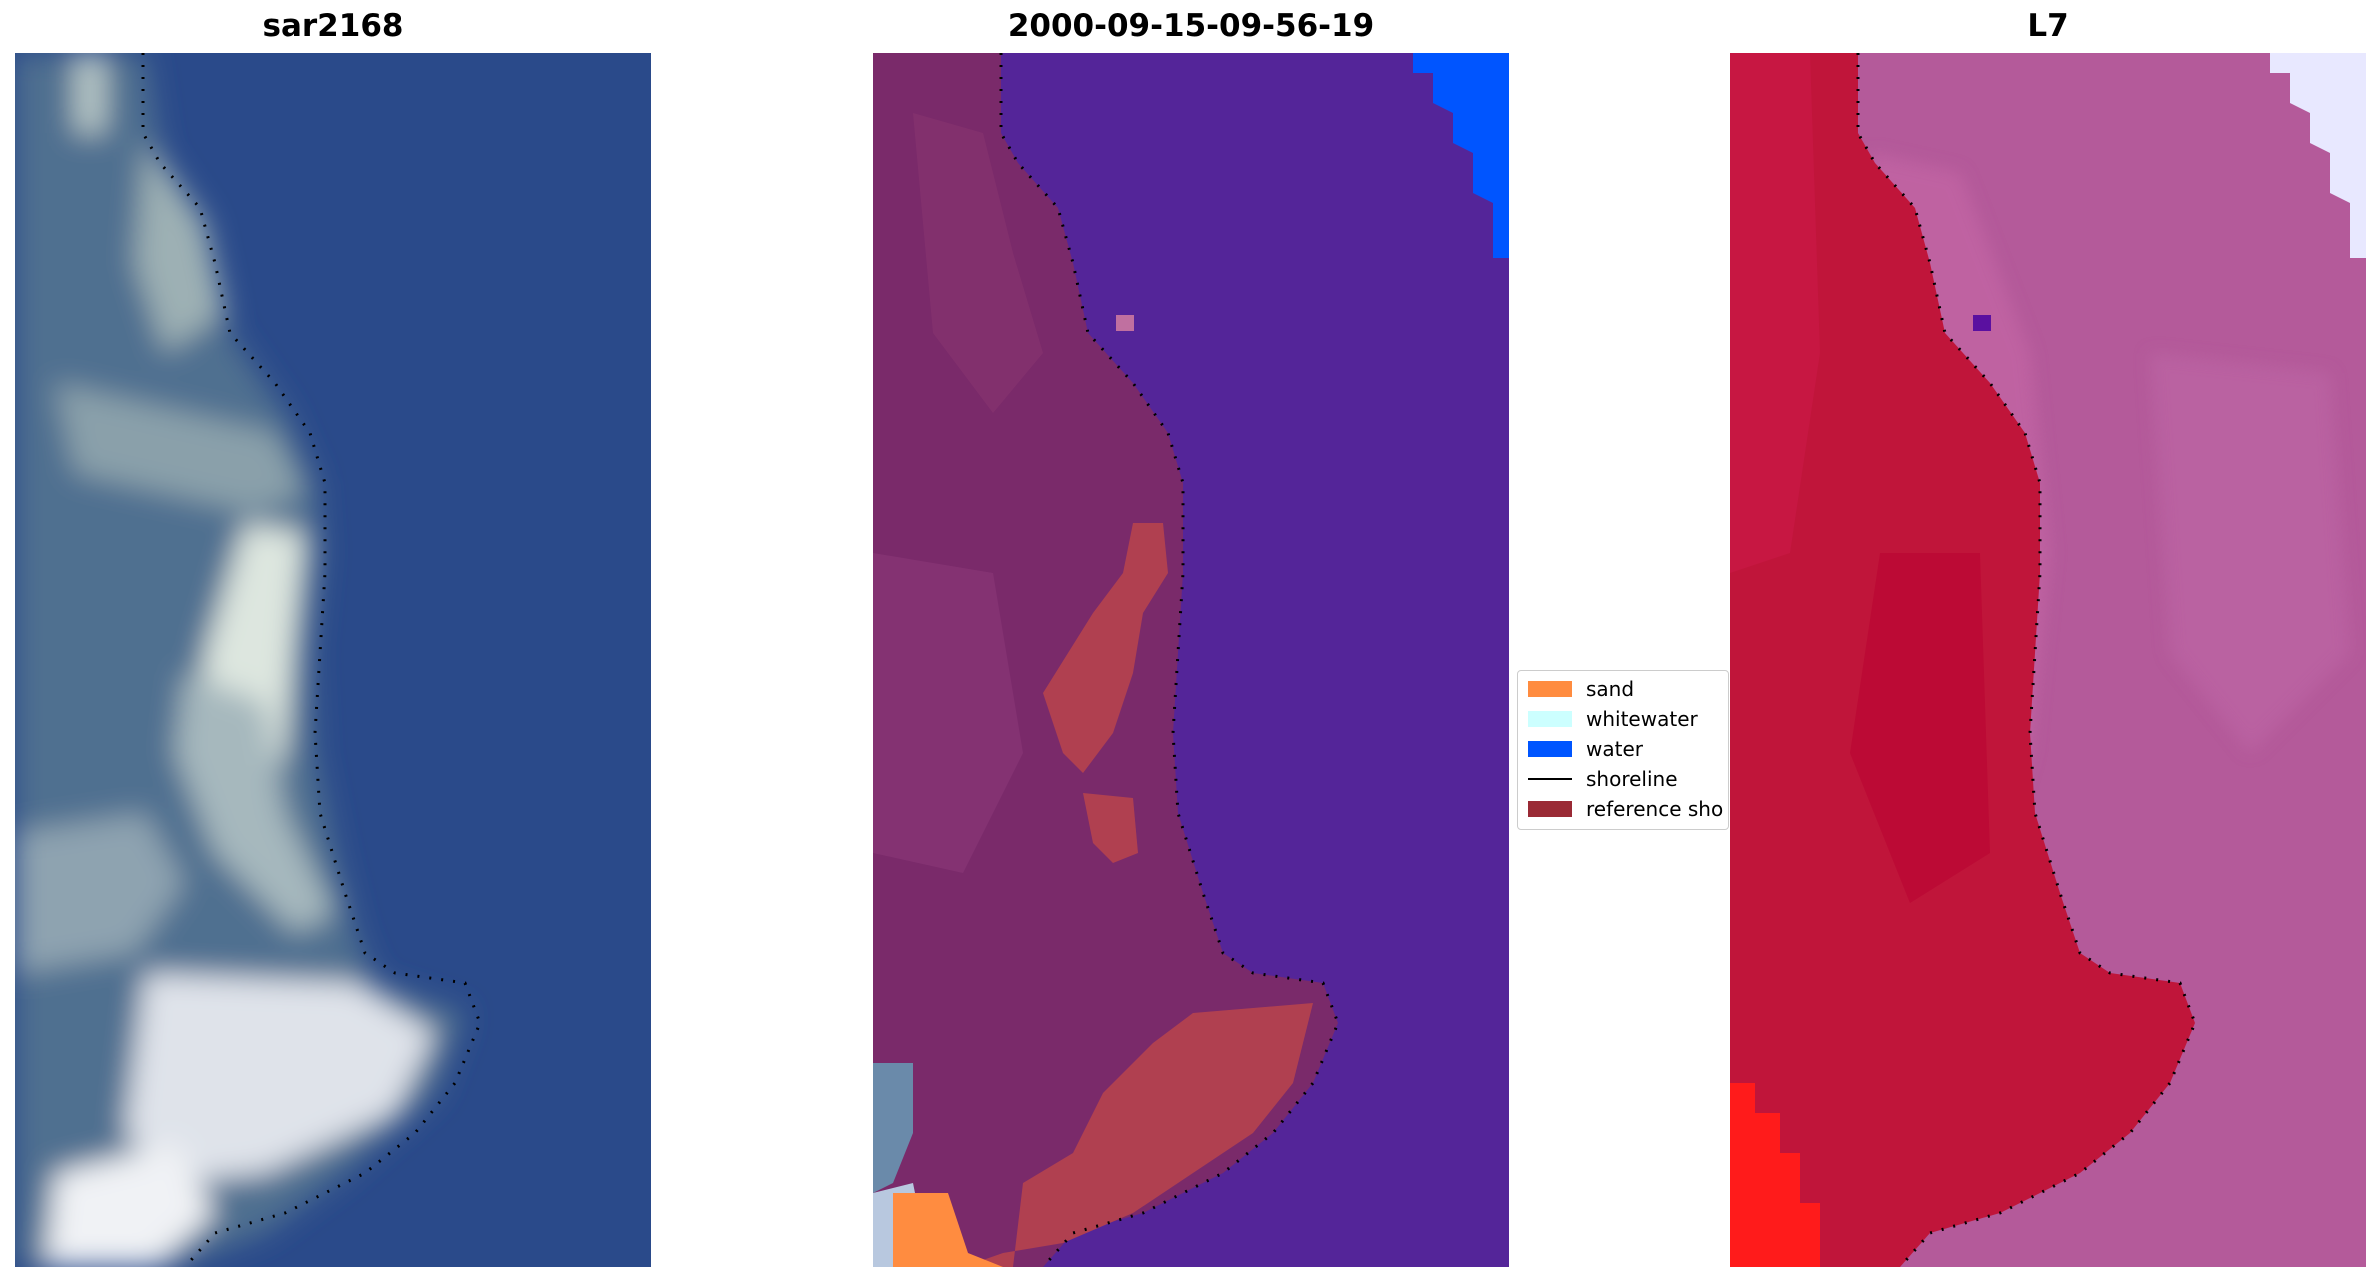 The image size is (2380, 1283). I want to click on legend-item-shoreline: shoreline, so click(1623, 779).